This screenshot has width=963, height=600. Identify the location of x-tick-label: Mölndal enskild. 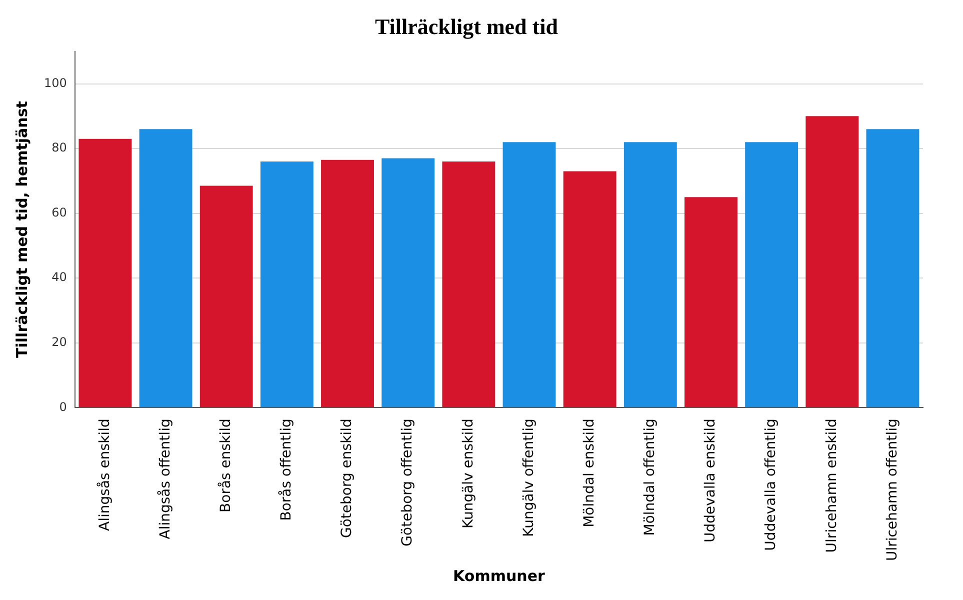
(589, 473).